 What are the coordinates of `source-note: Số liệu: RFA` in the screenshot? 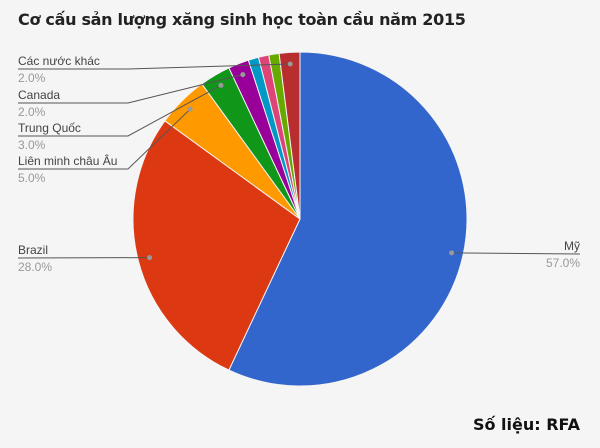 It's located at (526, 424).